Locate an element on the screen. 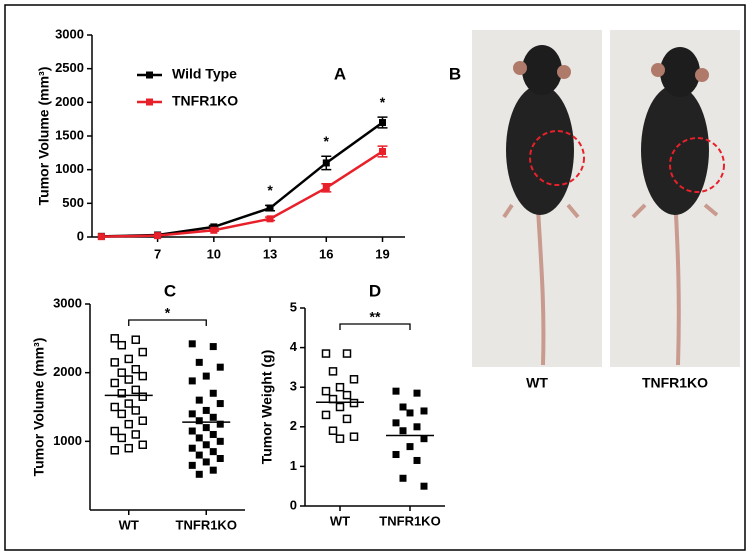 Image resolution: width=751 pixels, height=556 pixels. mouse-head is located at coordinates (680, 72).